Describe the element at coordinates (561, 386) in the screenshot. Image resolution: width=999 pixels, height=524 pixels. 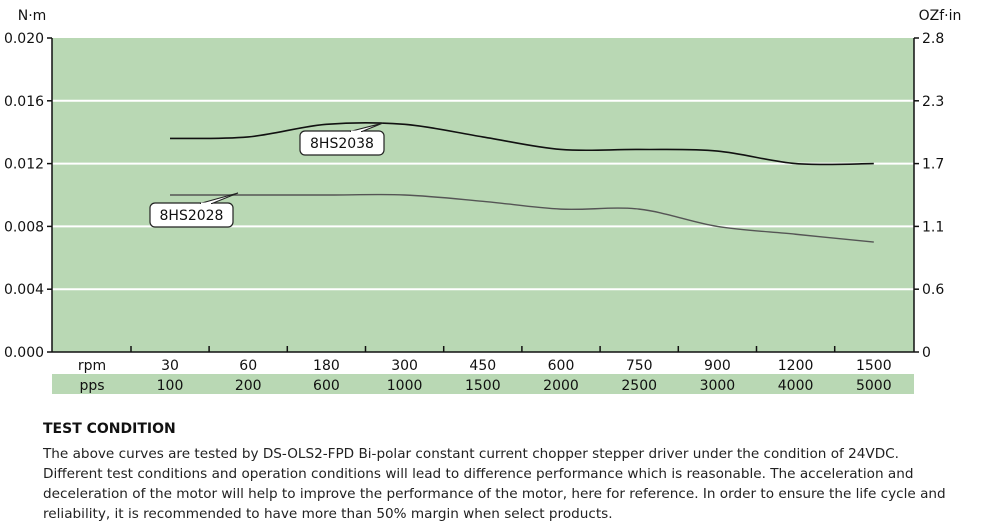
I see `pps-tick-label: 2000` at that location.